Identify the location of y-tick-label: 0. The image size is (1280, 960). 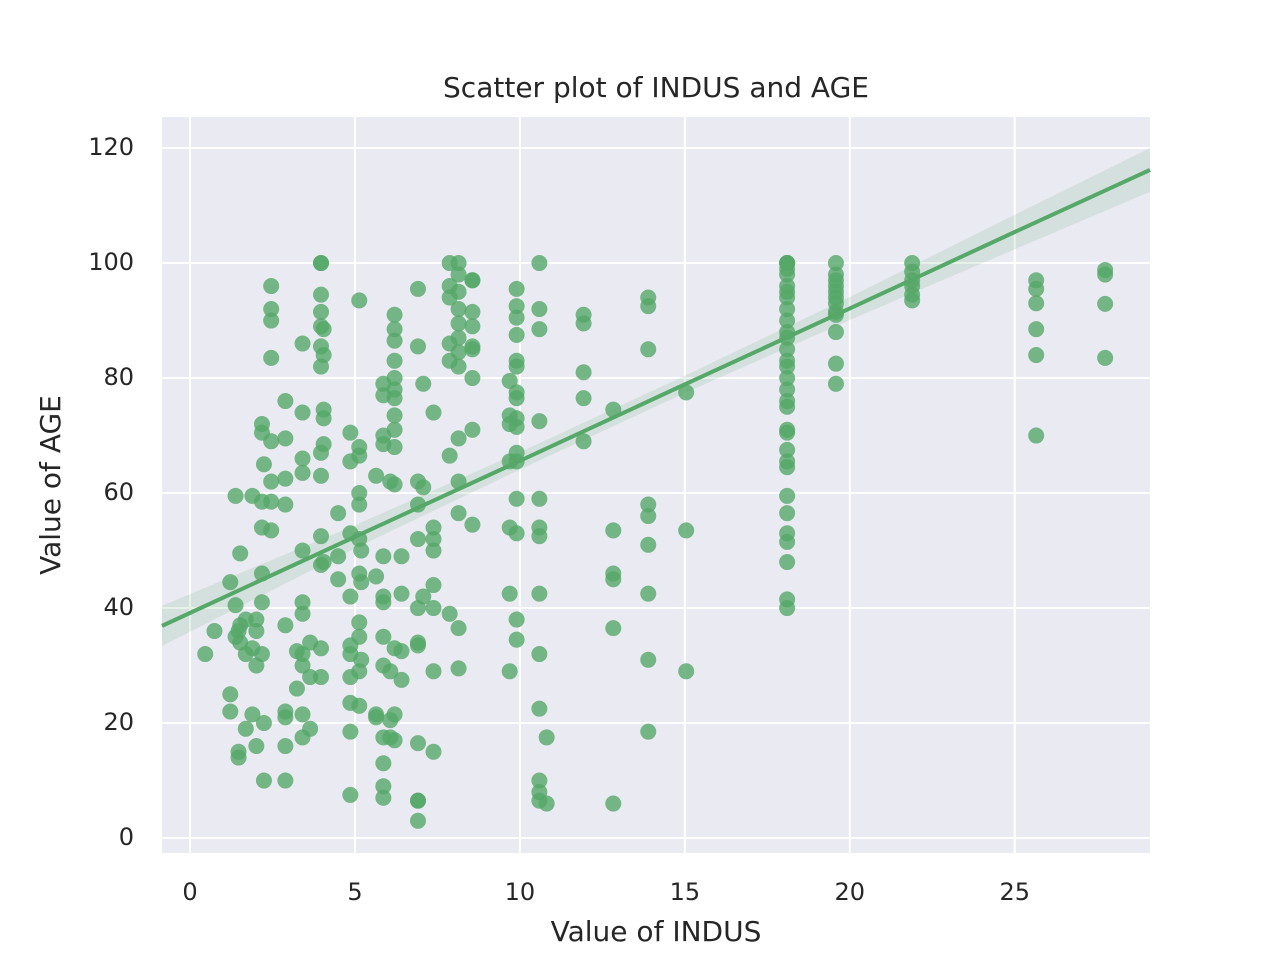
(126, 837).